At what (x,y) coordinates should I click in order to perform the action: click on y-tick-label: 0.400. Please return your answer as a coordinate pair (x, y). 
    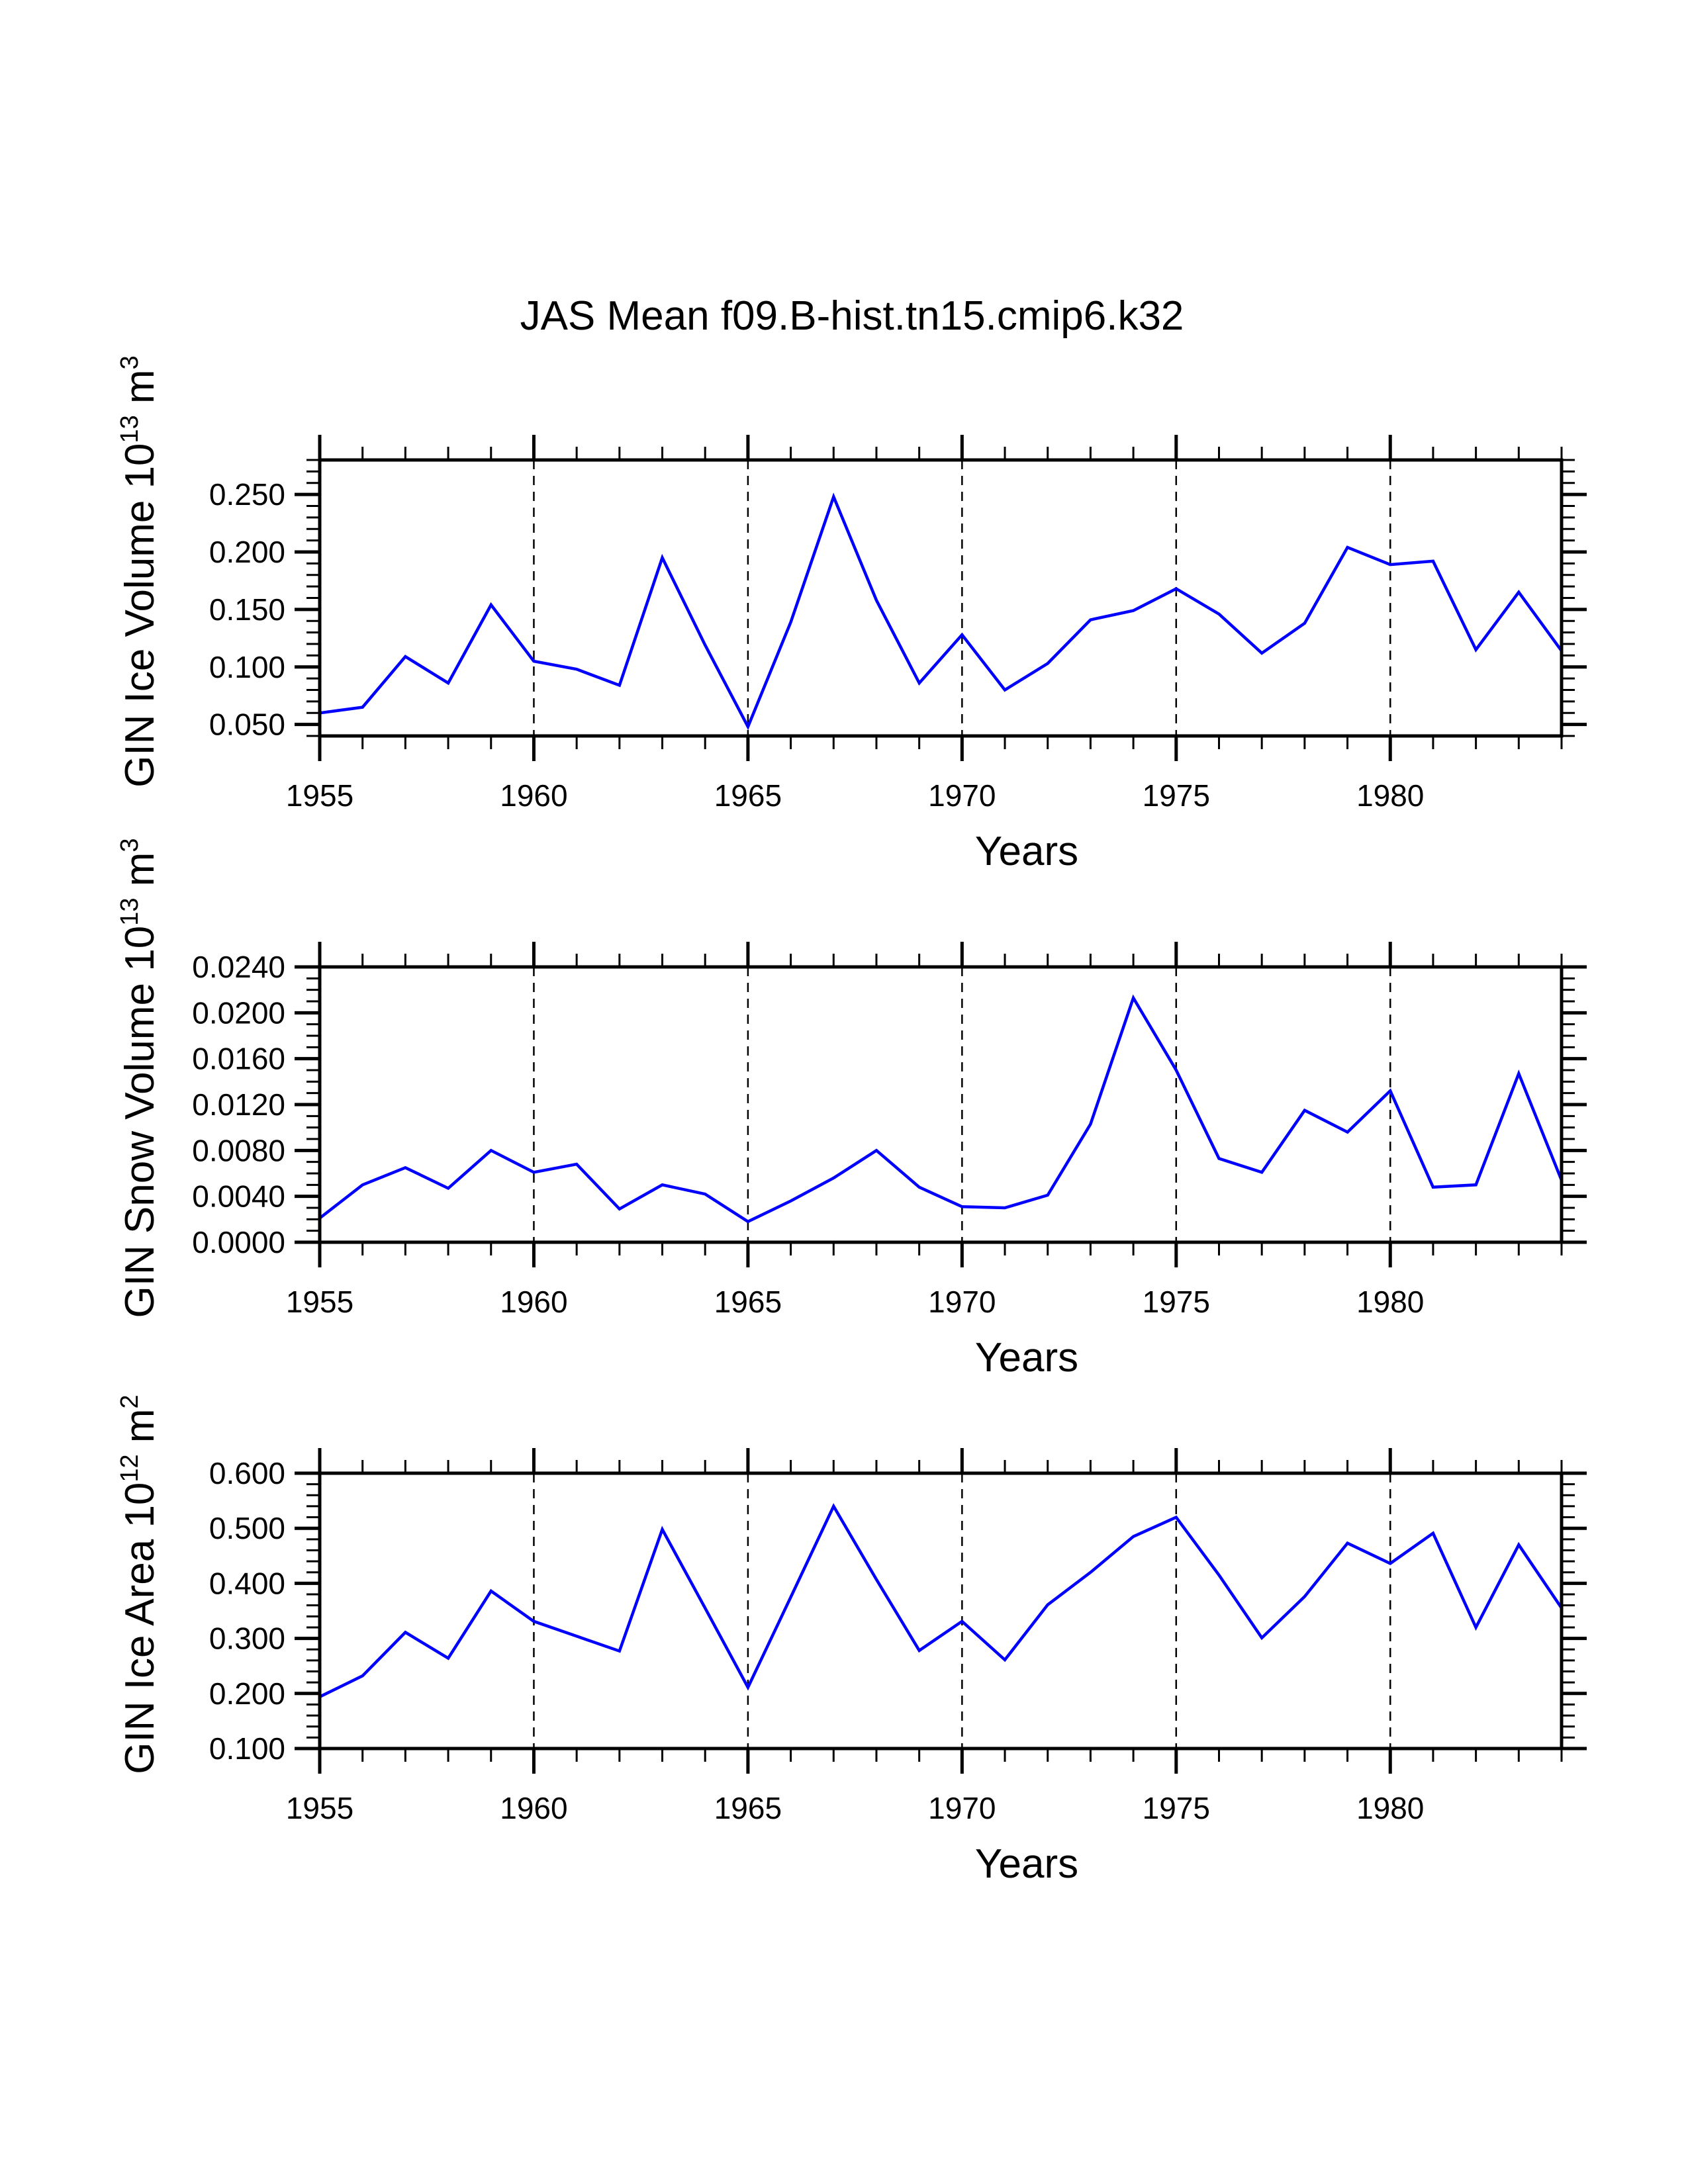
    Looking at the image, I should click on (247, 1583).